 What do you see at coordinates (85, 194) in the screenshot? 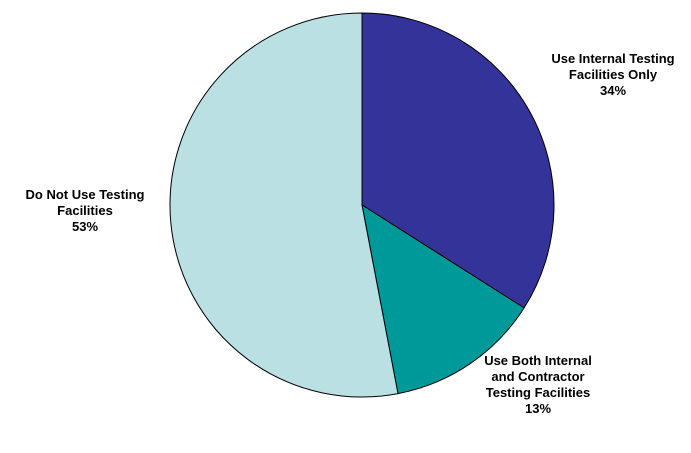
I see `slice-label-line: Do Not Use Testing` at bounding box center [85, 194].